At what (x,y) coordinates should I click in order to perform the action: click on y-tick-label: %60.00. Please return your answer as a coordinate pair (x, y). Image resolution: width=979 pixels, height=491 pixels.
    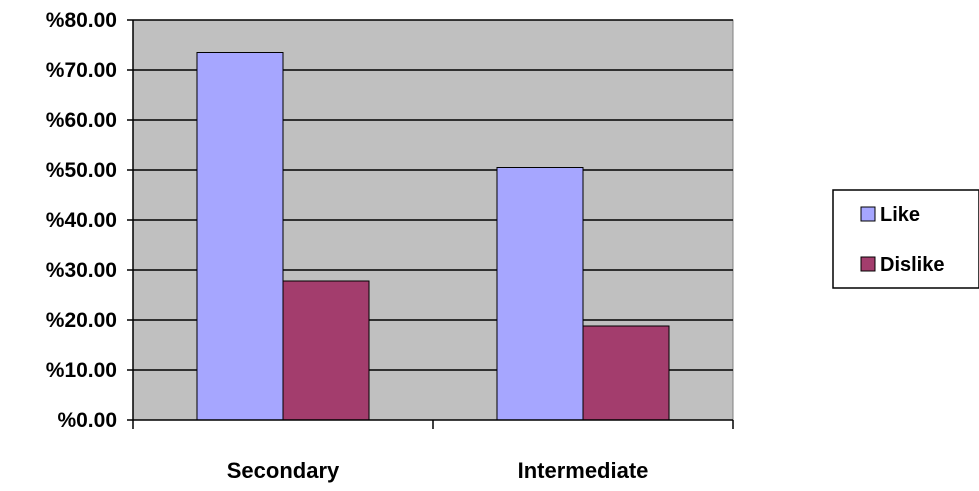
    Looking at the image, I should click on (81, 120).